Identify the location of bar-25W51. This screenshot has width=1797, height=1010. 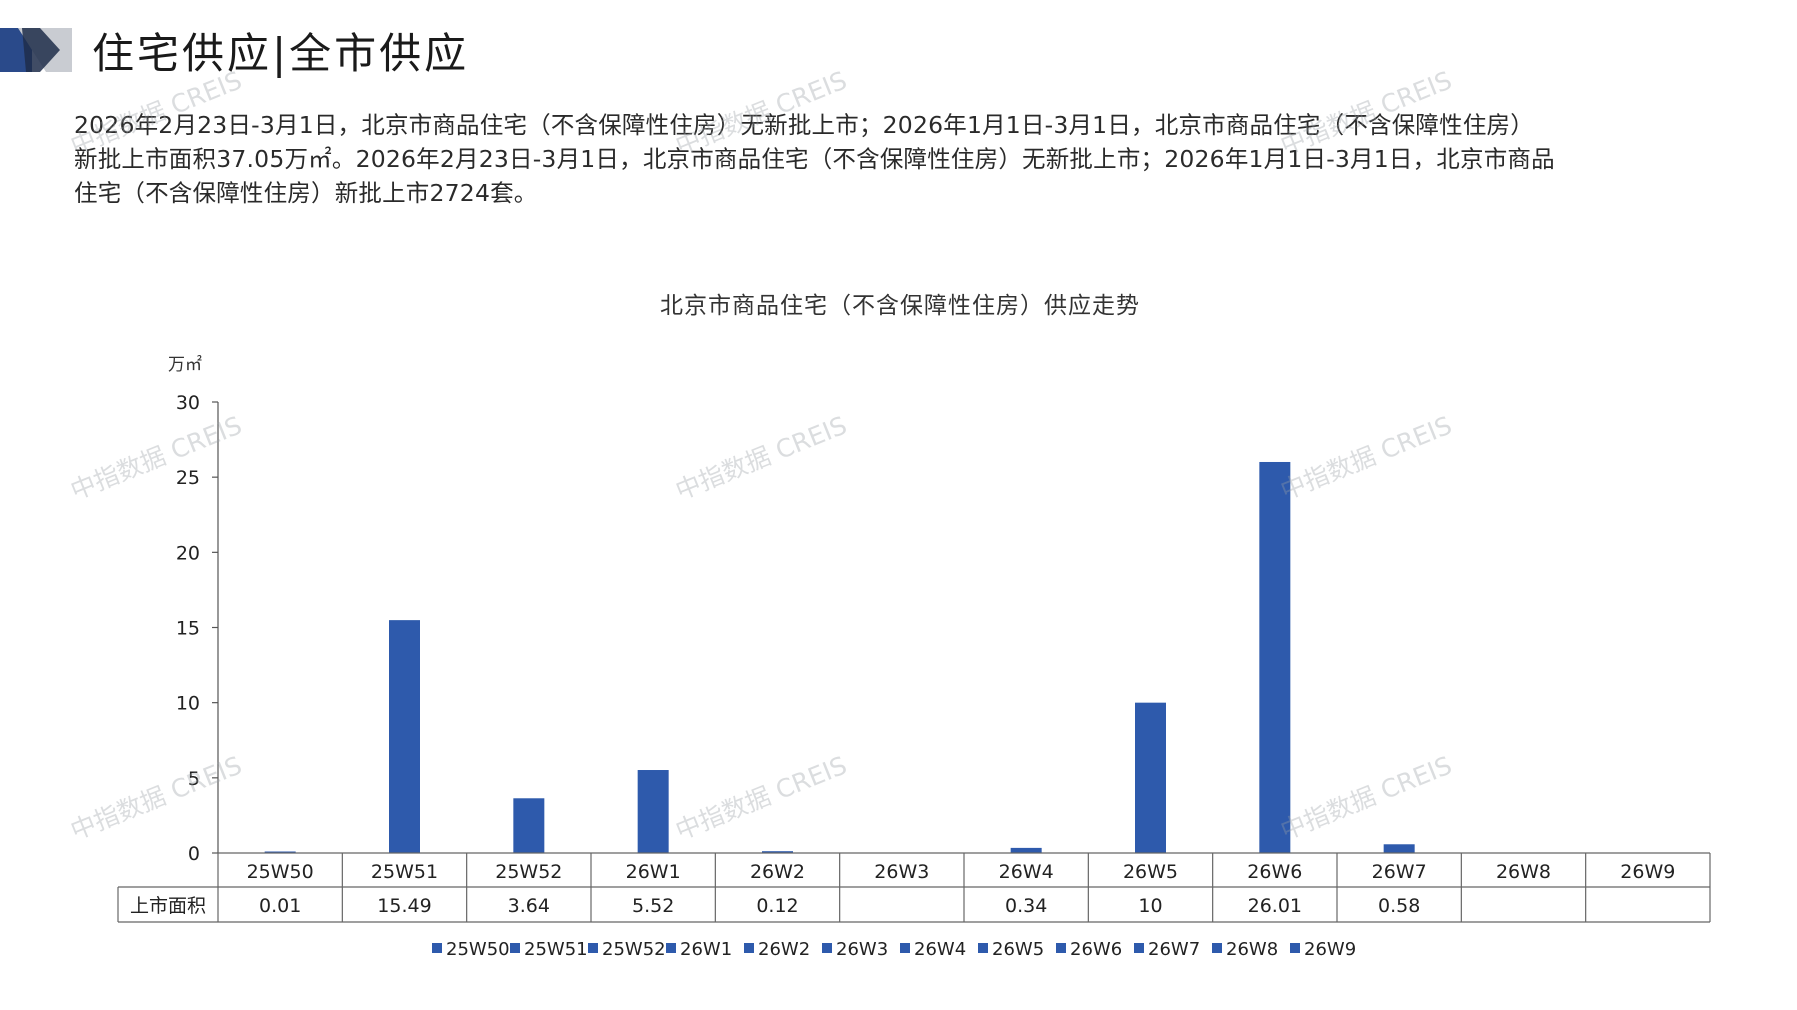
(404, 736).